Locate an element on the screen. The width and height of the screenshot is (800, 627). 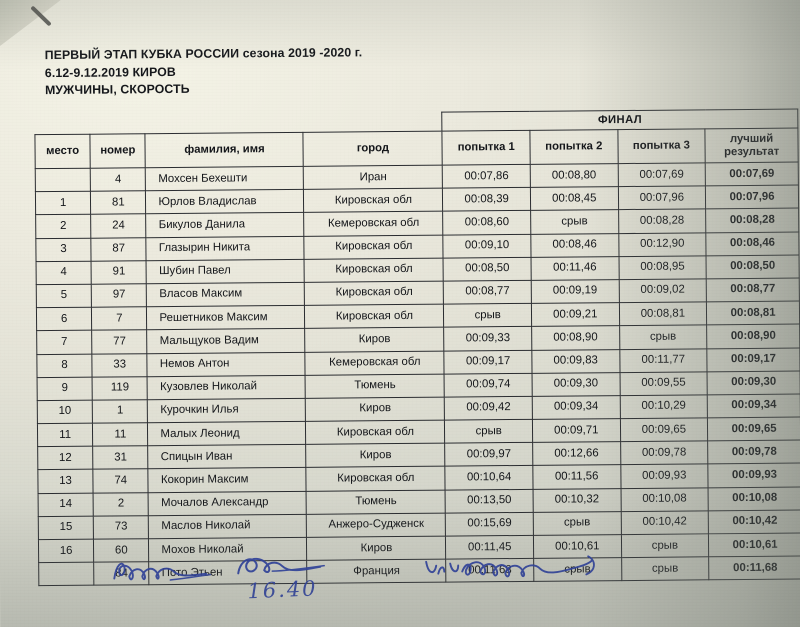
cell-number: 11 is located at coordinates (120, 434).